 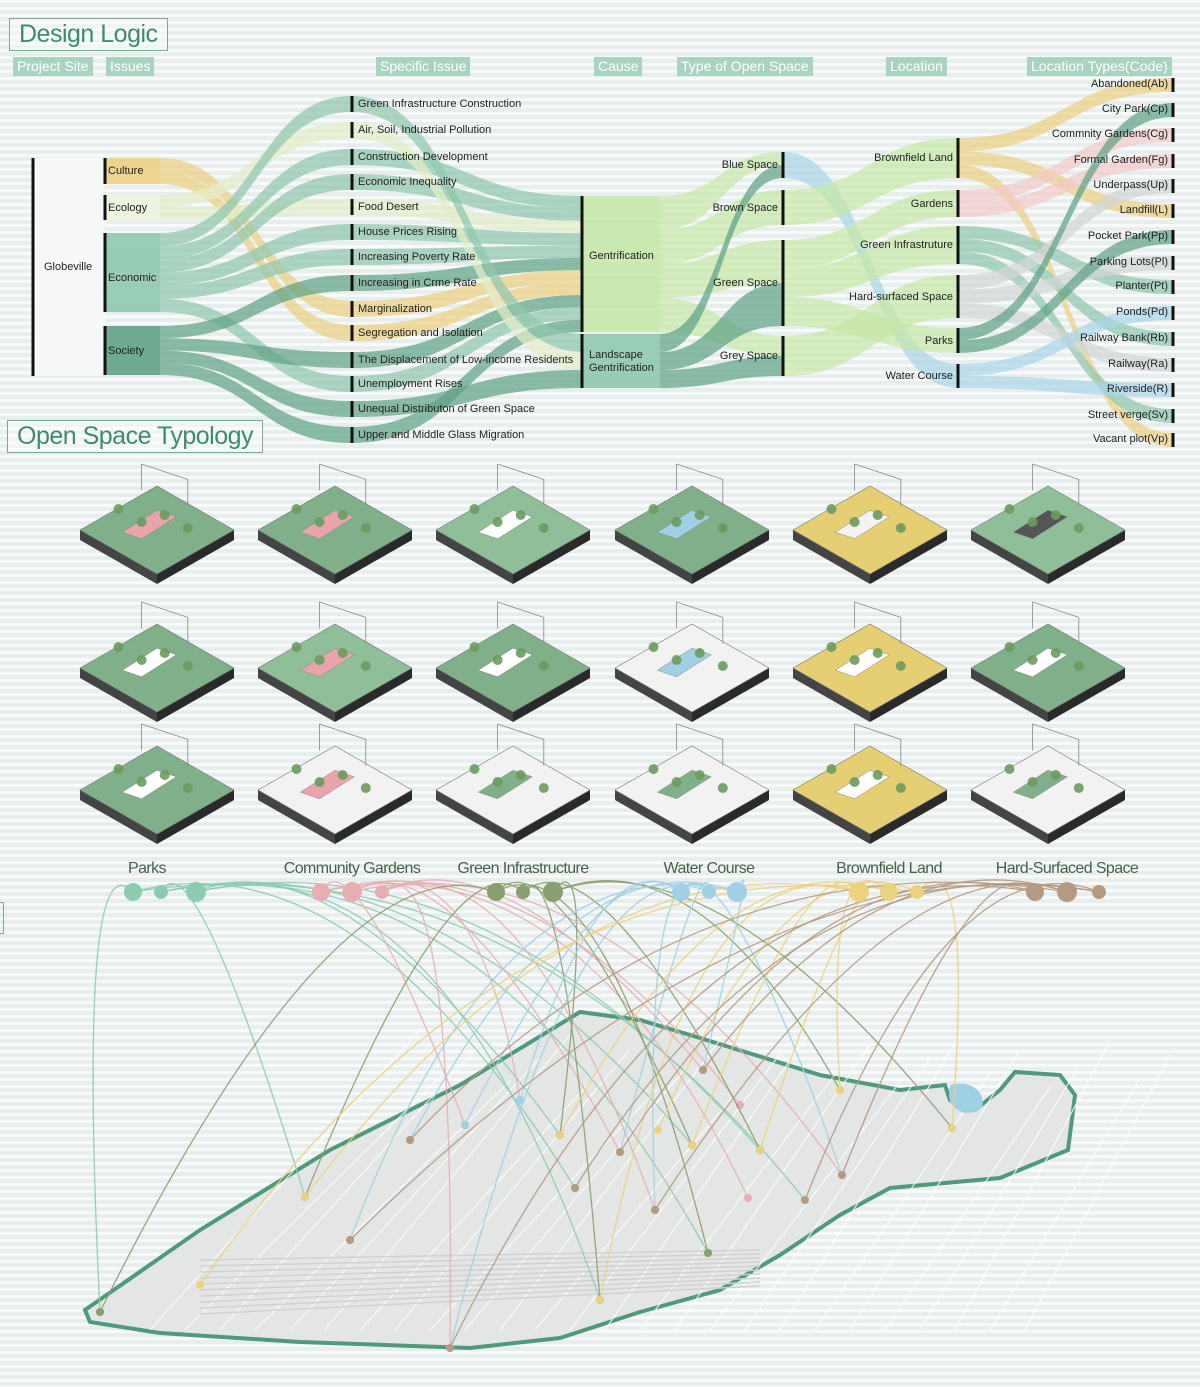 What do you see at coordinates (407, 182) in the screenshot?
I see `node-label-economic-inequality: Economic Inequality` at bounding box center [407, 182].